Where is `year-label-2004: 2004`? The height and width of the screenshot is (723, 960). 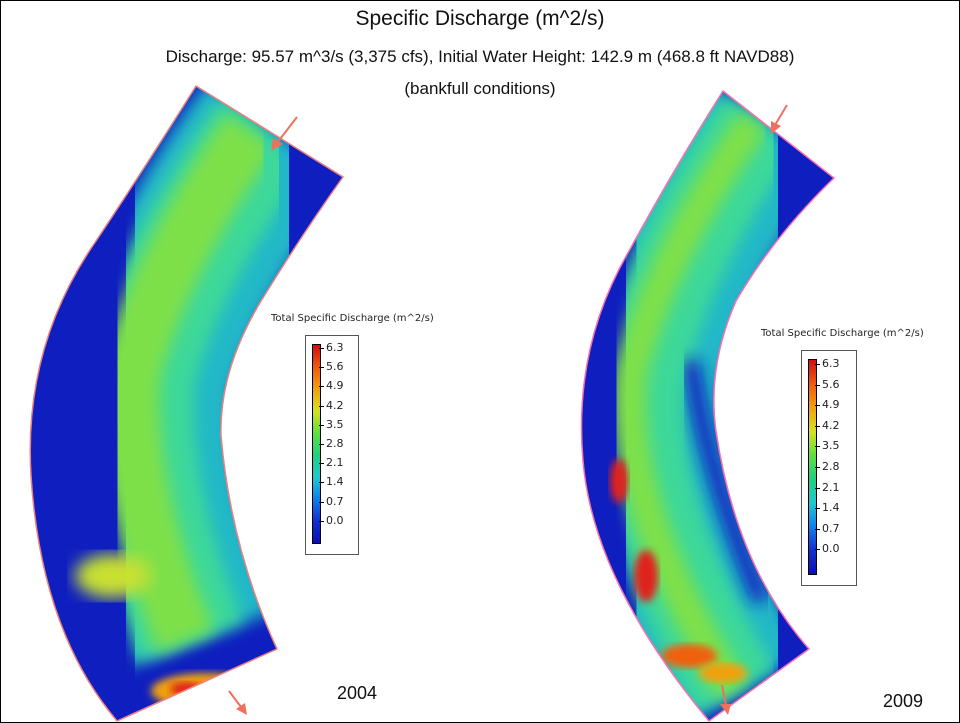
year-label-2004: 2004 is located at coordinates (357, 693).